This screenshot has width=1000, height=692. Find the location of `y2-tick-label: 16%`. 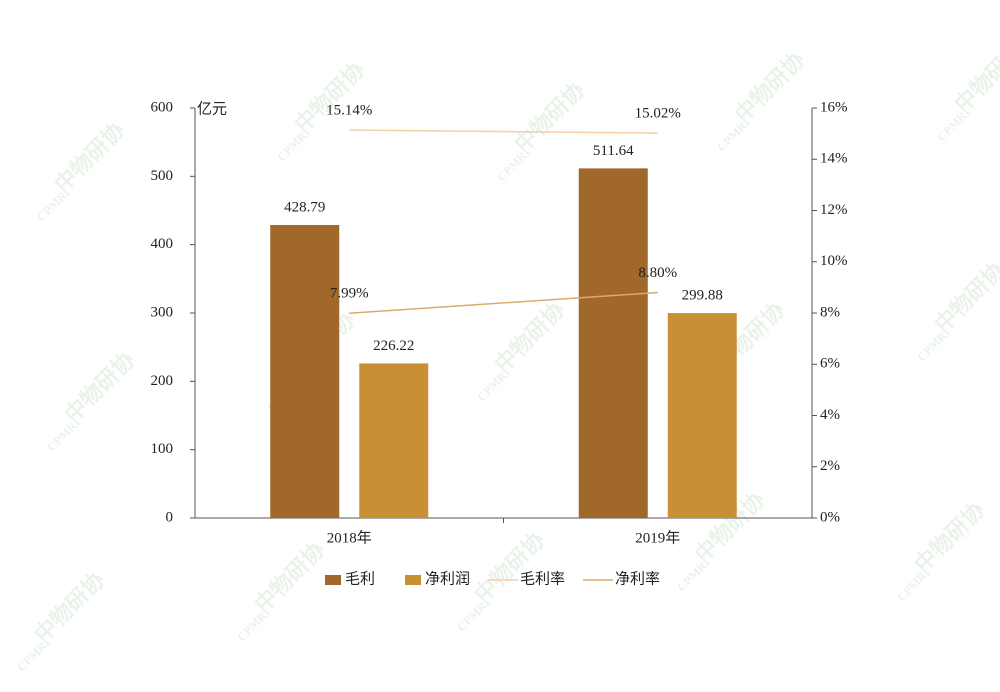

y2-tick-label: 16% is located at coordinates (834, 107).